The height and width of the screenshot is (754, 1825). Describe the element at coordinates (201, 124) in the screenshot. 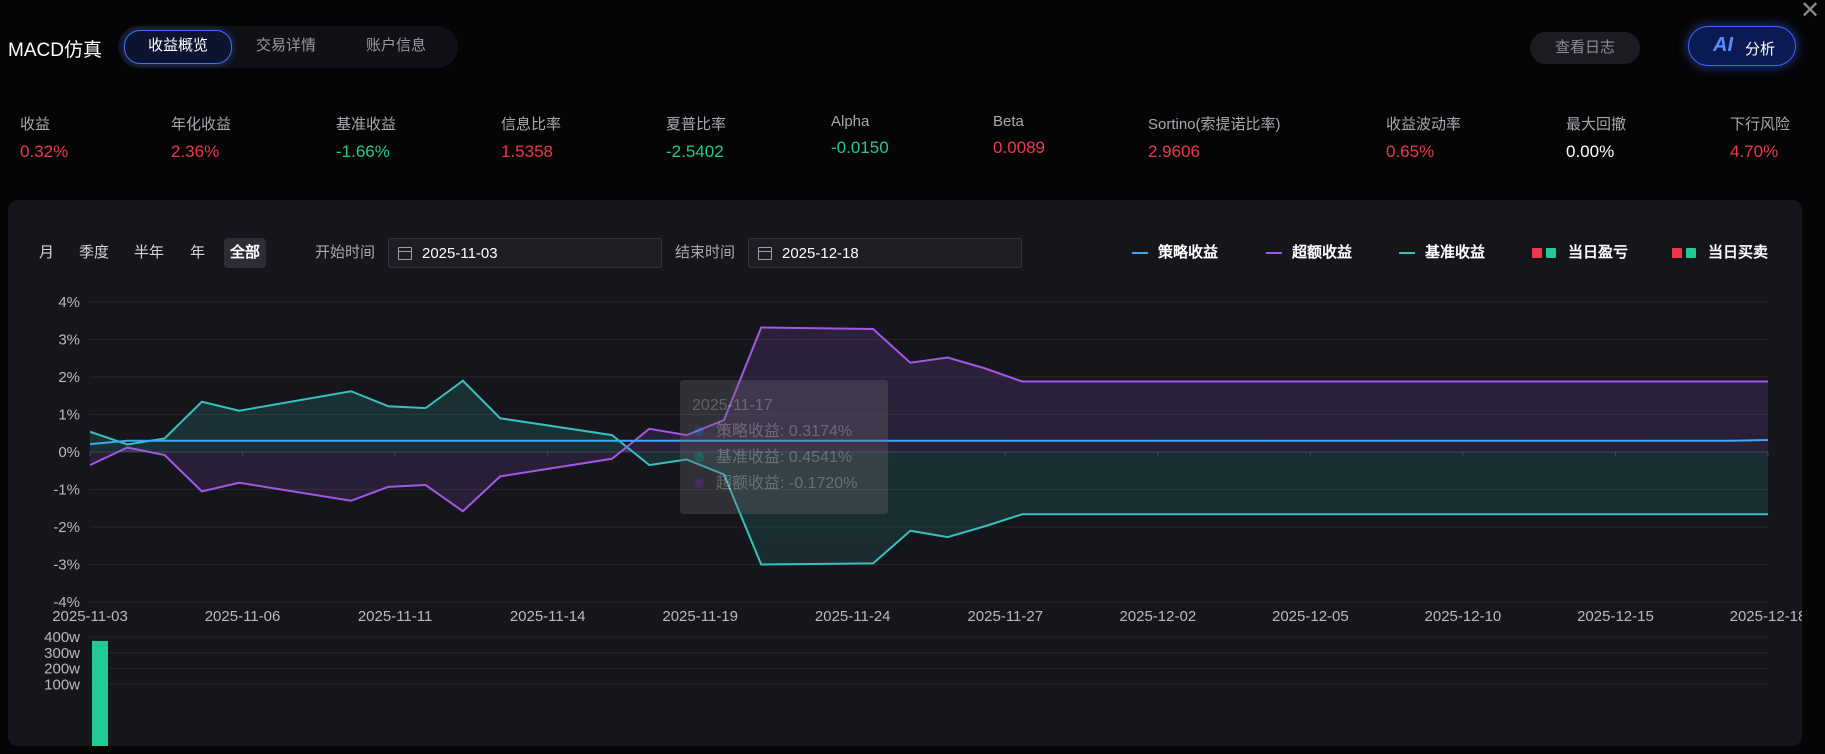

I see `metric-label: 年化收益` at that location.